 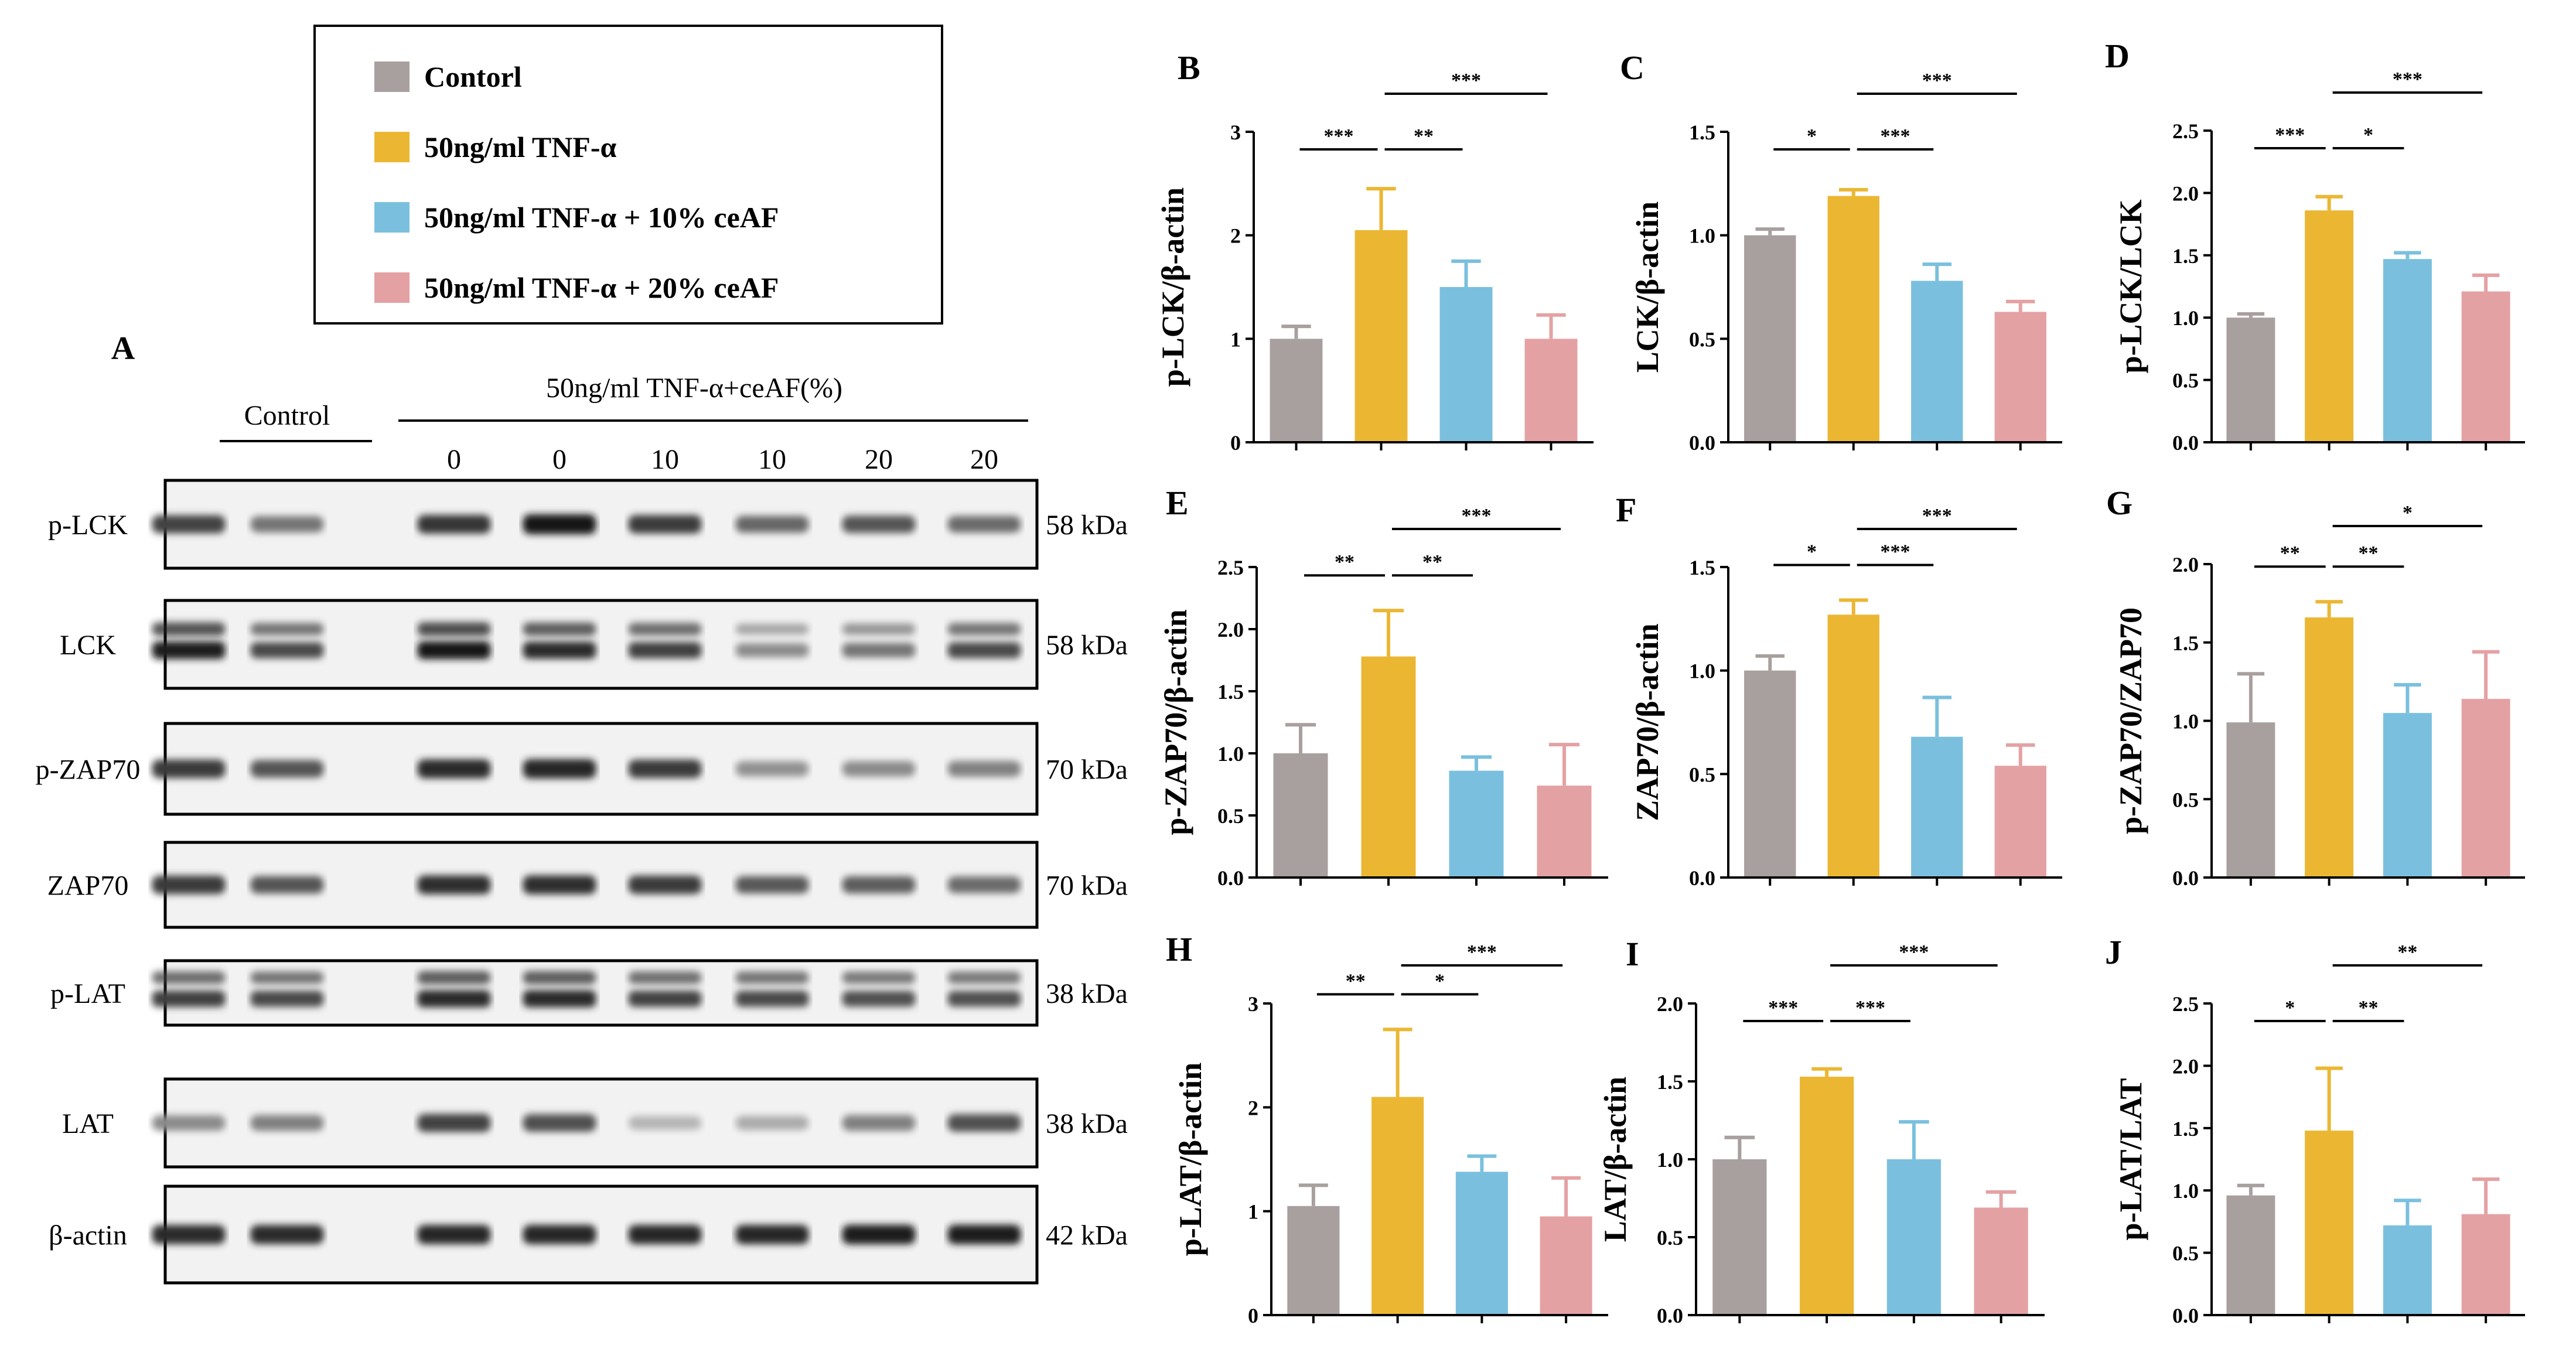 I want to click on blot-control-label: Control, so click(x=287, y=415).